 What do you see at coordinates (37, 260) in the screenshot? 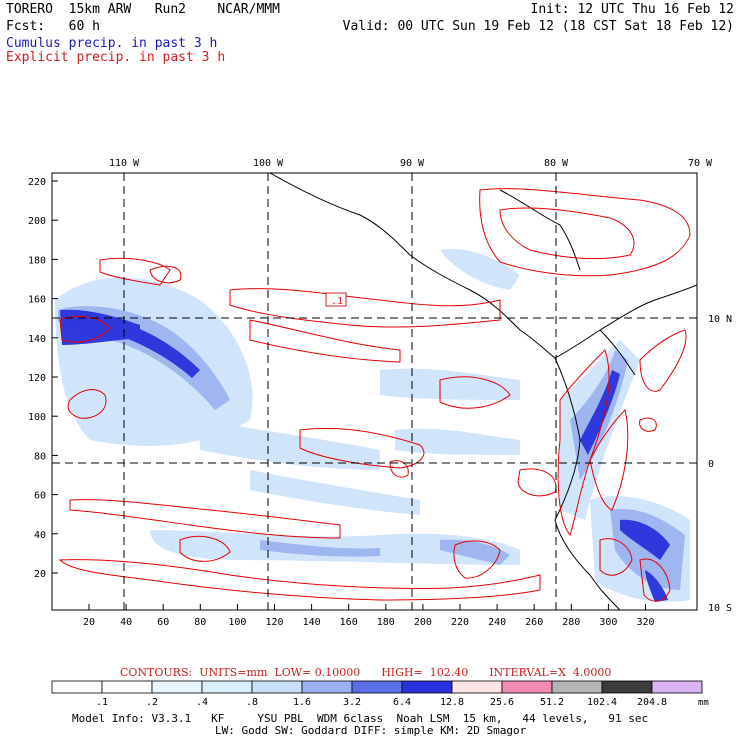
I see `left-tick-label: 180` at bounding box center [37, 260].